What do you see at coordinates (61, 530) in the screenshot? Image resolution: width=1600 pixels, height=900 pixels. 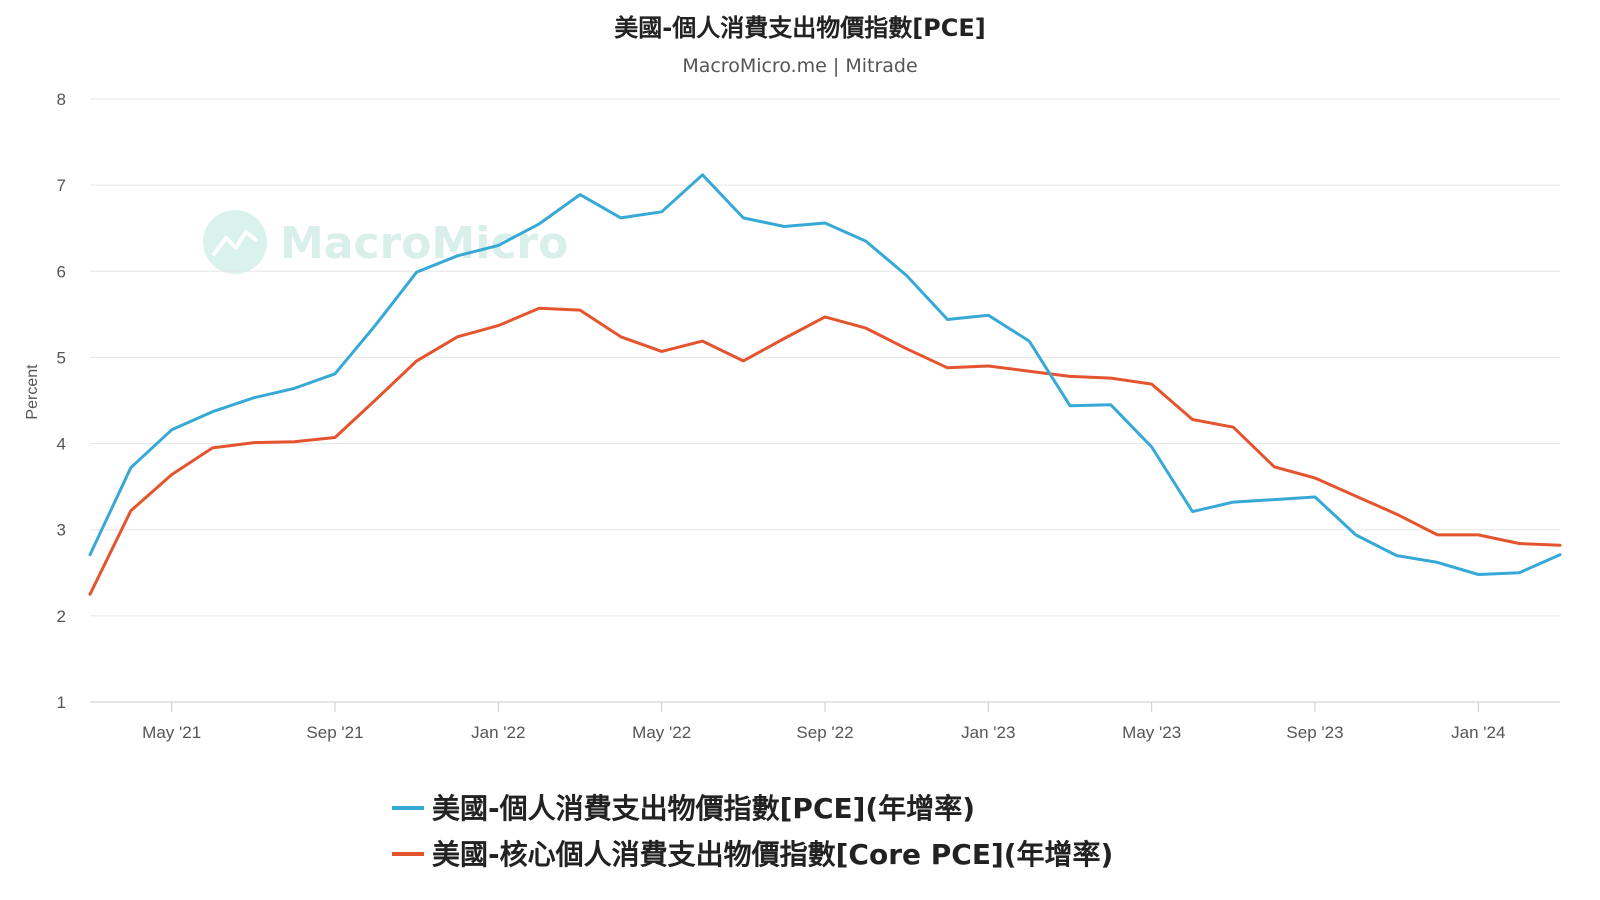 I see `y-tick-label: 3` at bounding box center [61, 530].